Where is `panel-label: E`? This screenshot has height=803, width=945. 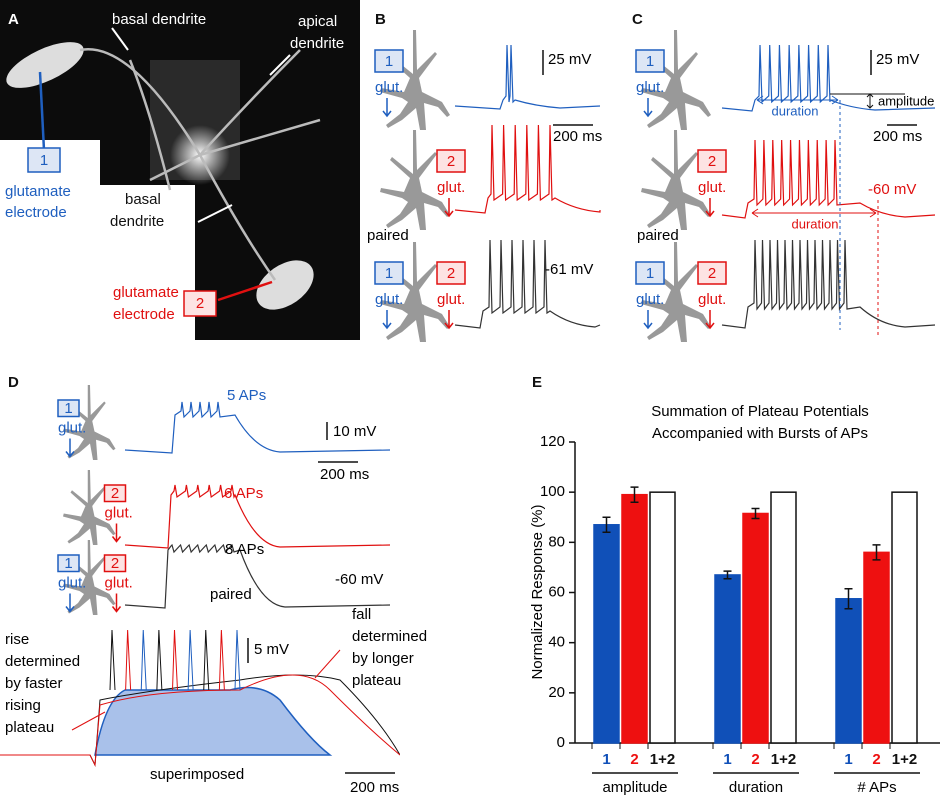 panel-label: E is located at coordinates (537, 382).